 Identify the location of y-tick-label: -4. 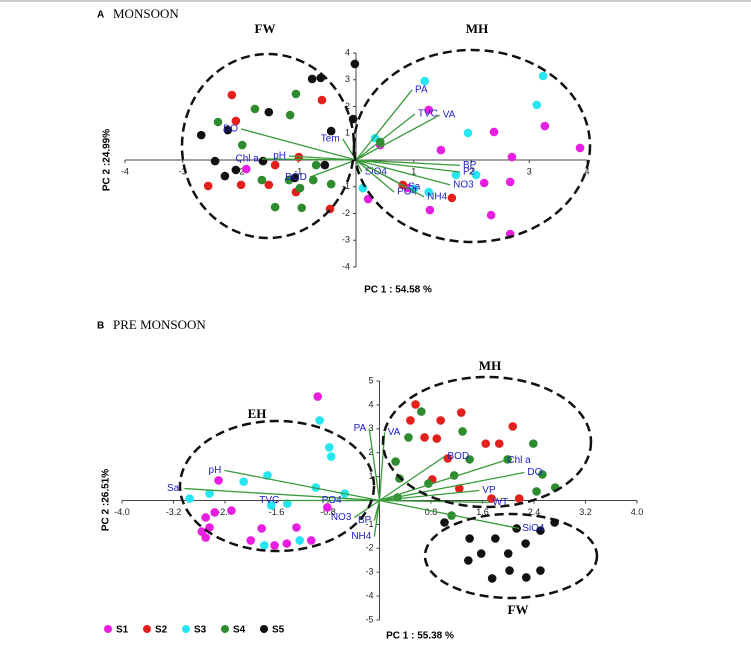
(369, 595).